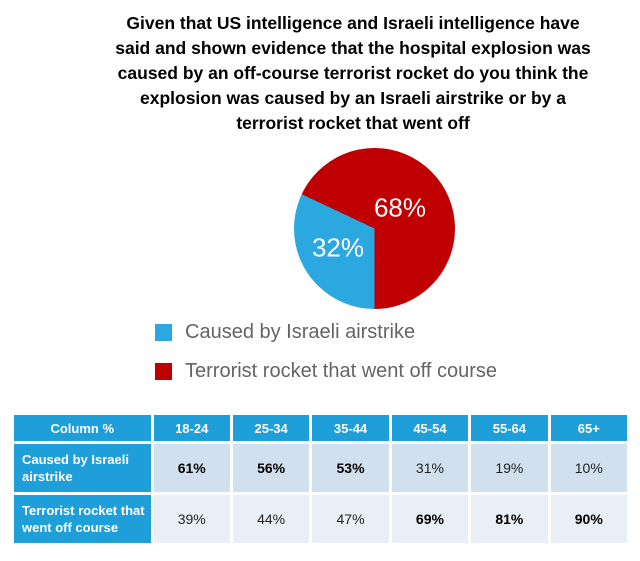 Image resolution: width=640 pixels, height=561 pixels. What do you see at coordinates (350, 428) in the screenshot?
I see `table-header-35-44: 35-44` at bounding box center [350, 428].